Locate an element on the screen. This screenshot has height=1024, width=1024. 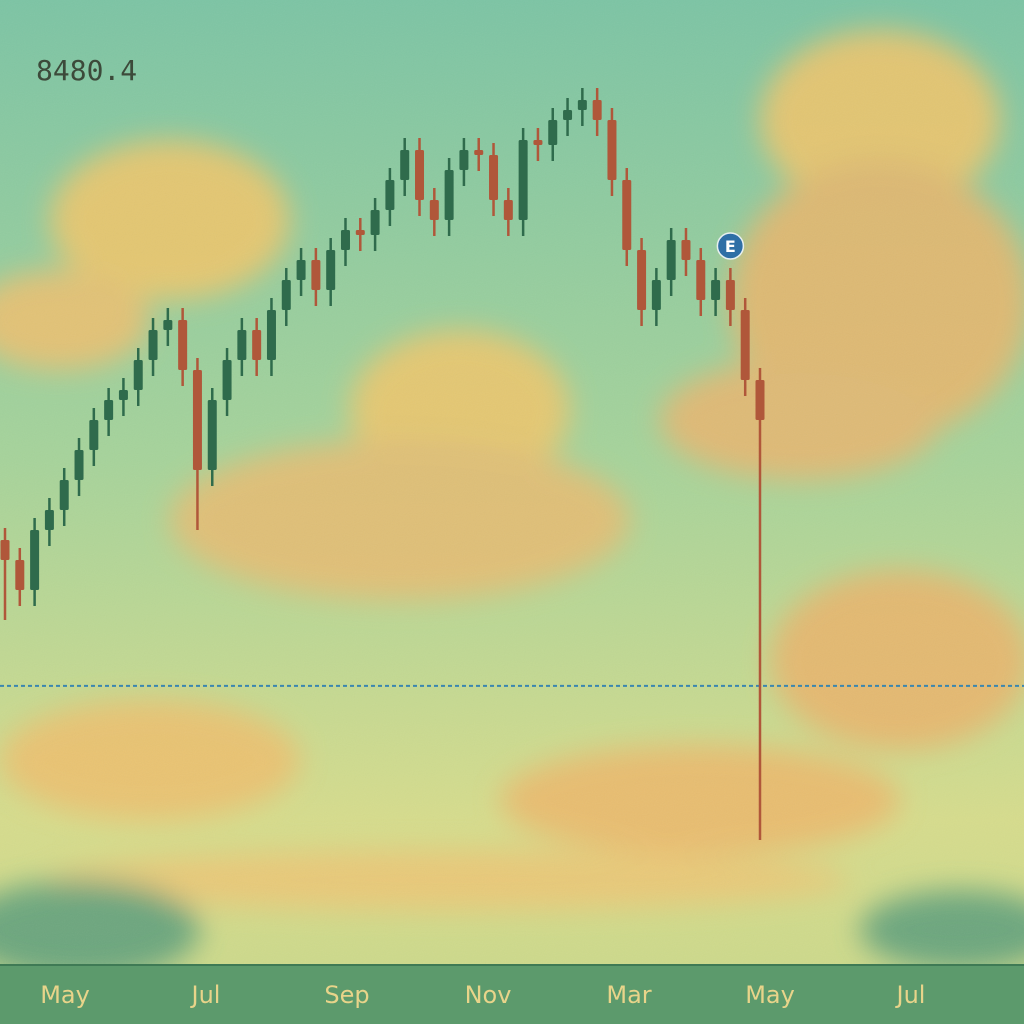
event-label: E is located at coordinates (730, 246).